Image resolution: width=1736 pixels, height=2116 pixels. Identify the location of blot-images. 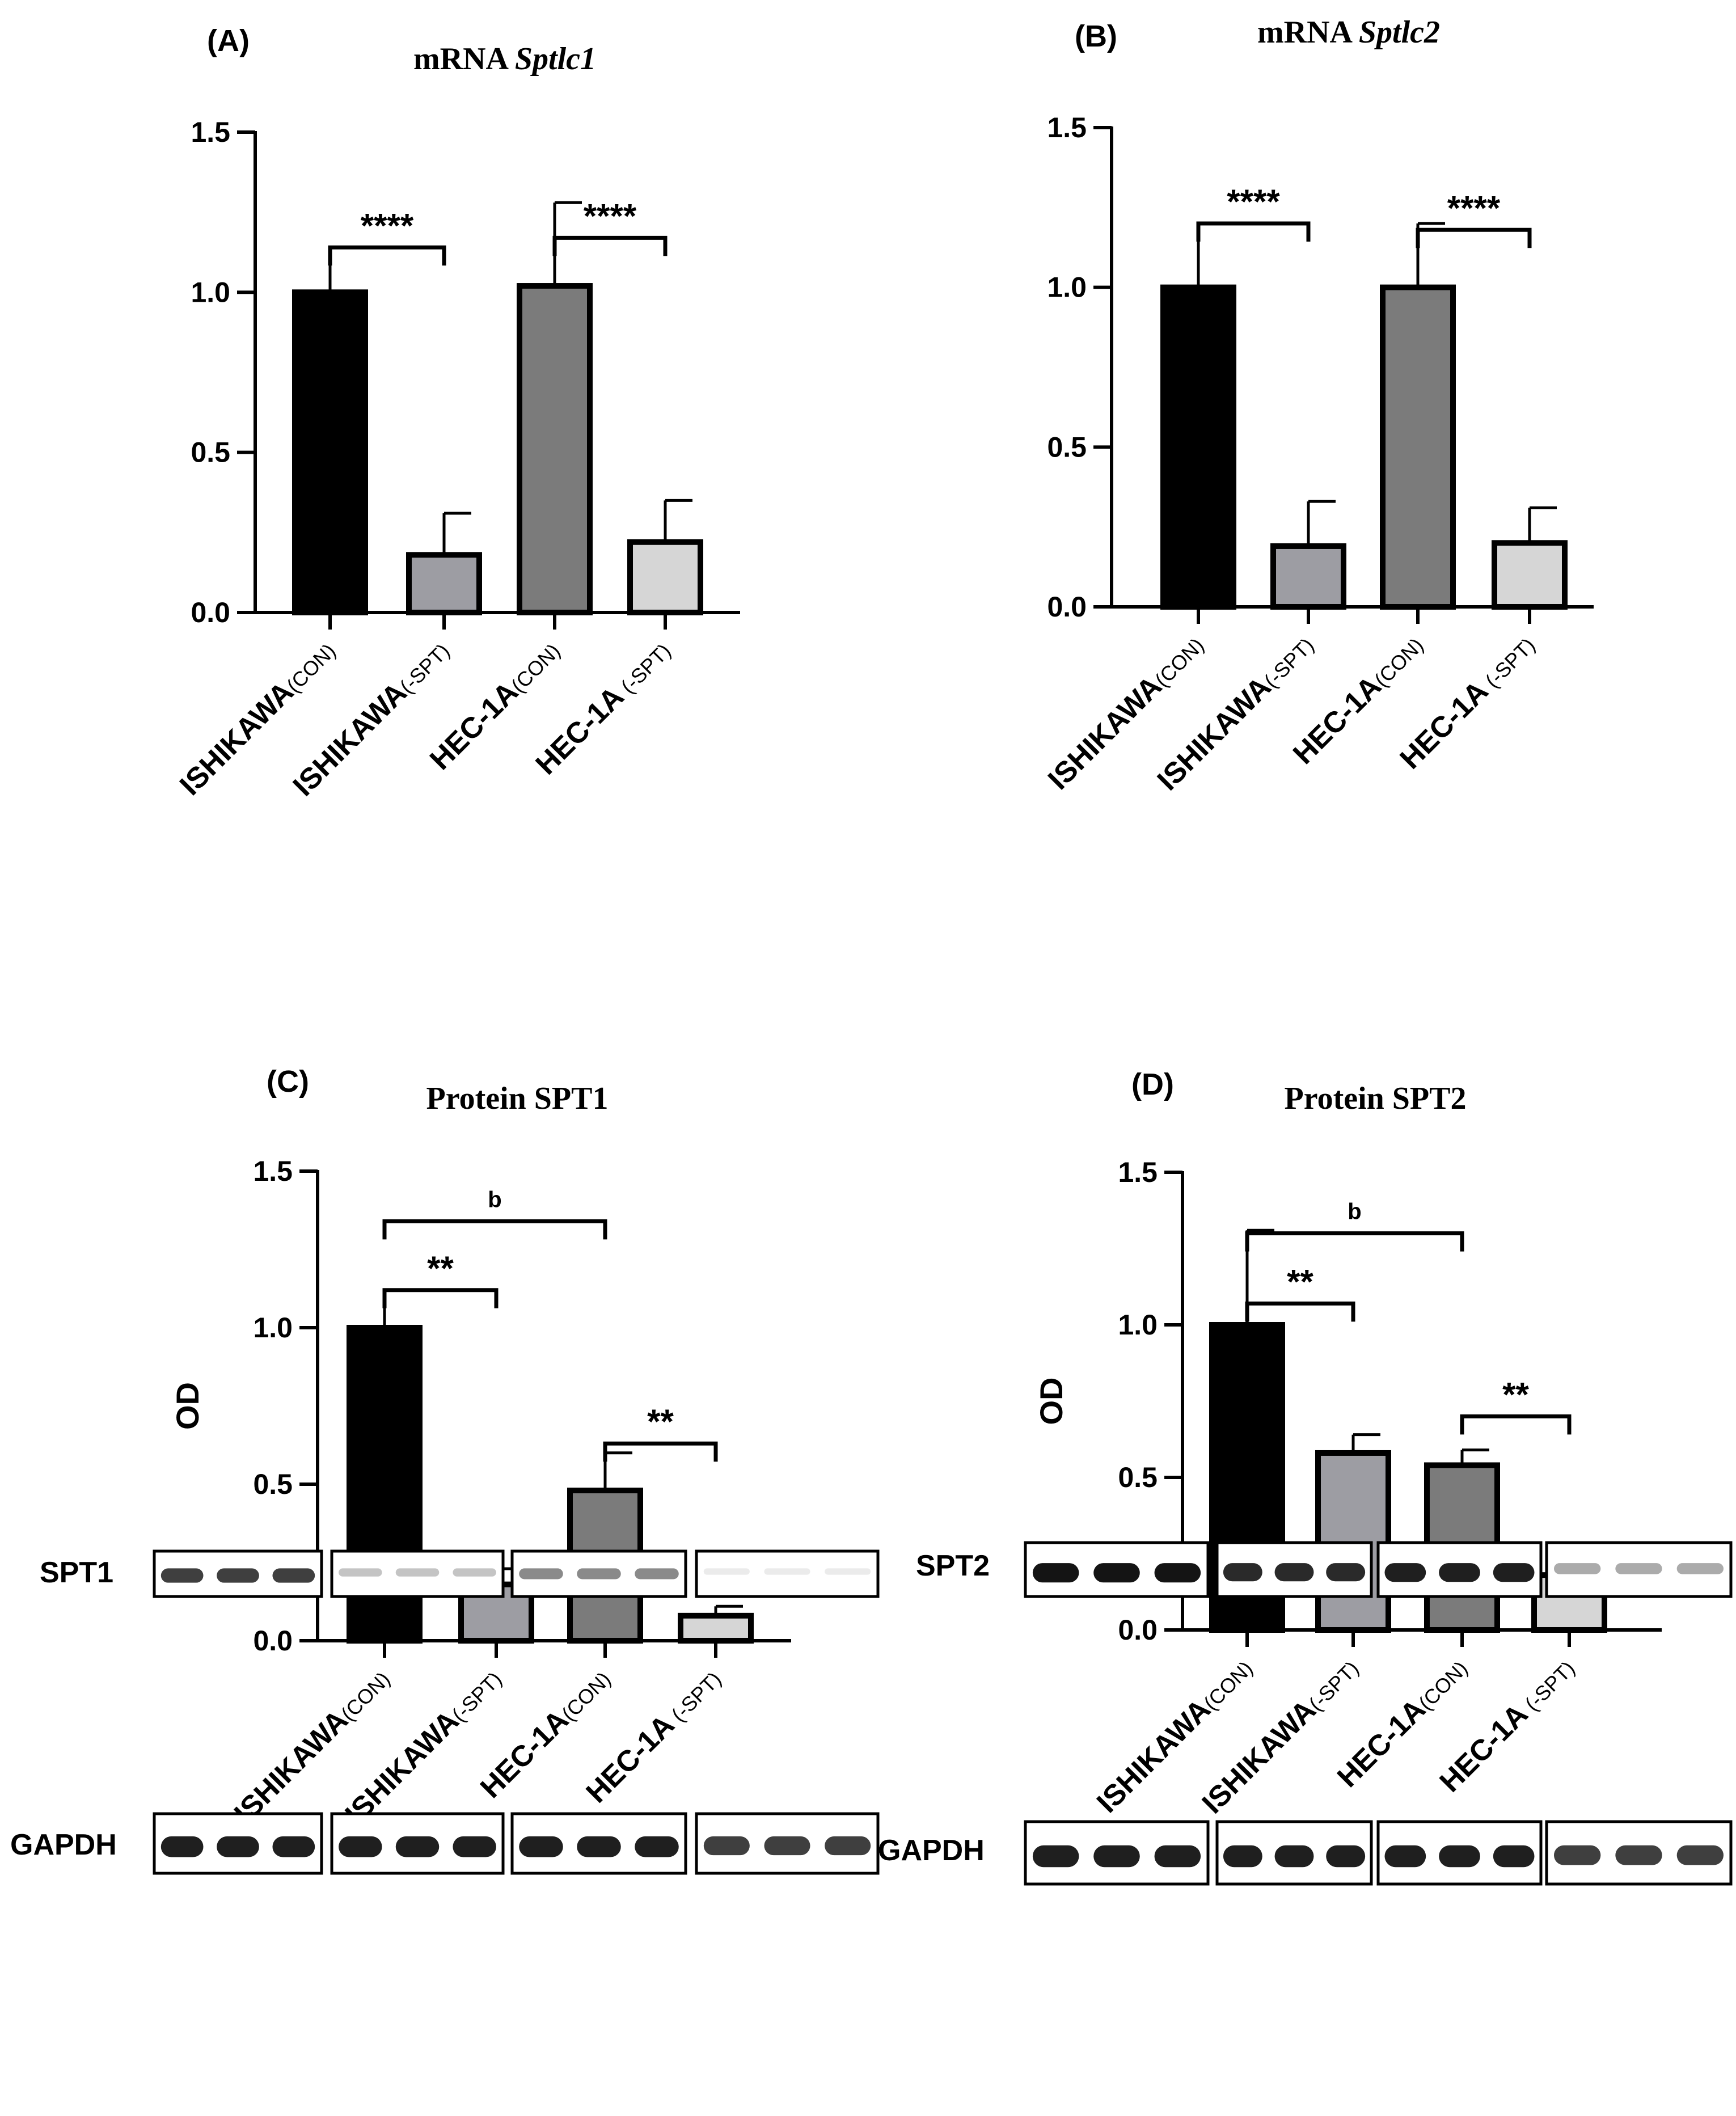
(943, 1713).